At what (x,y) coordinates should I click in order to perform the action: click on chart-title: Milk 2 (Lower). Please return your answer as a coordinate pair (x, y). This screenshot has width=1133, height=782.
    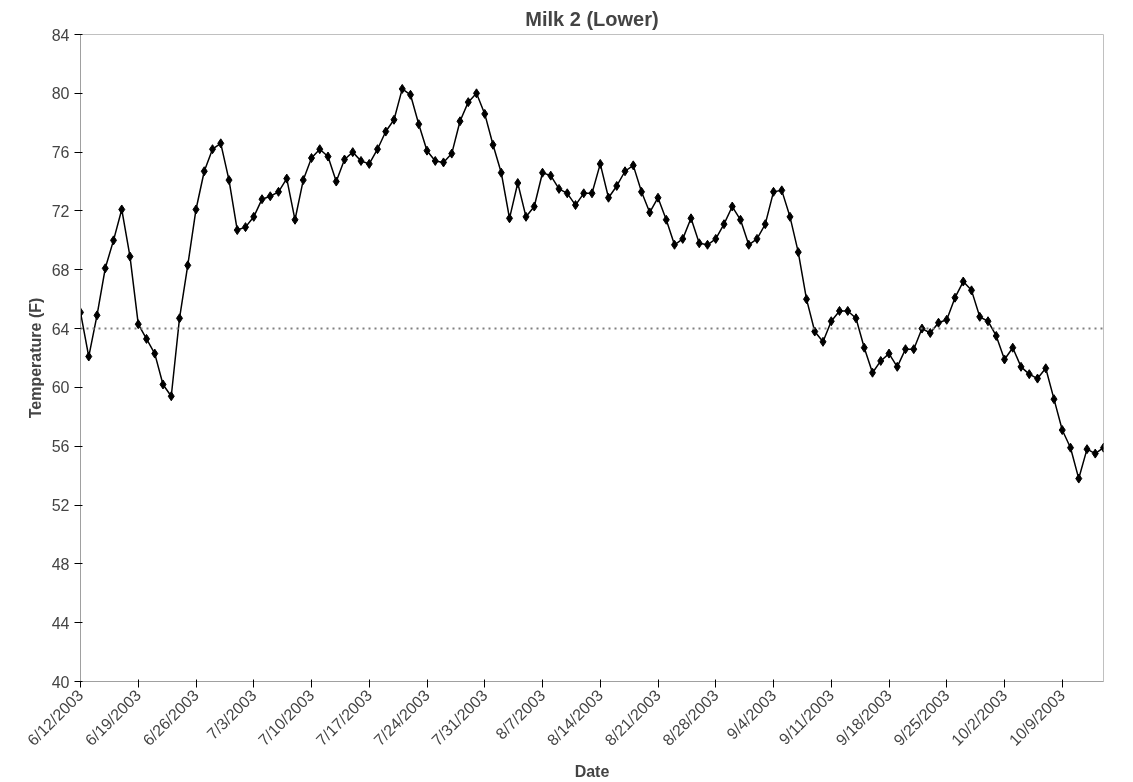
    Looking at the image, I should click on (592, 18).